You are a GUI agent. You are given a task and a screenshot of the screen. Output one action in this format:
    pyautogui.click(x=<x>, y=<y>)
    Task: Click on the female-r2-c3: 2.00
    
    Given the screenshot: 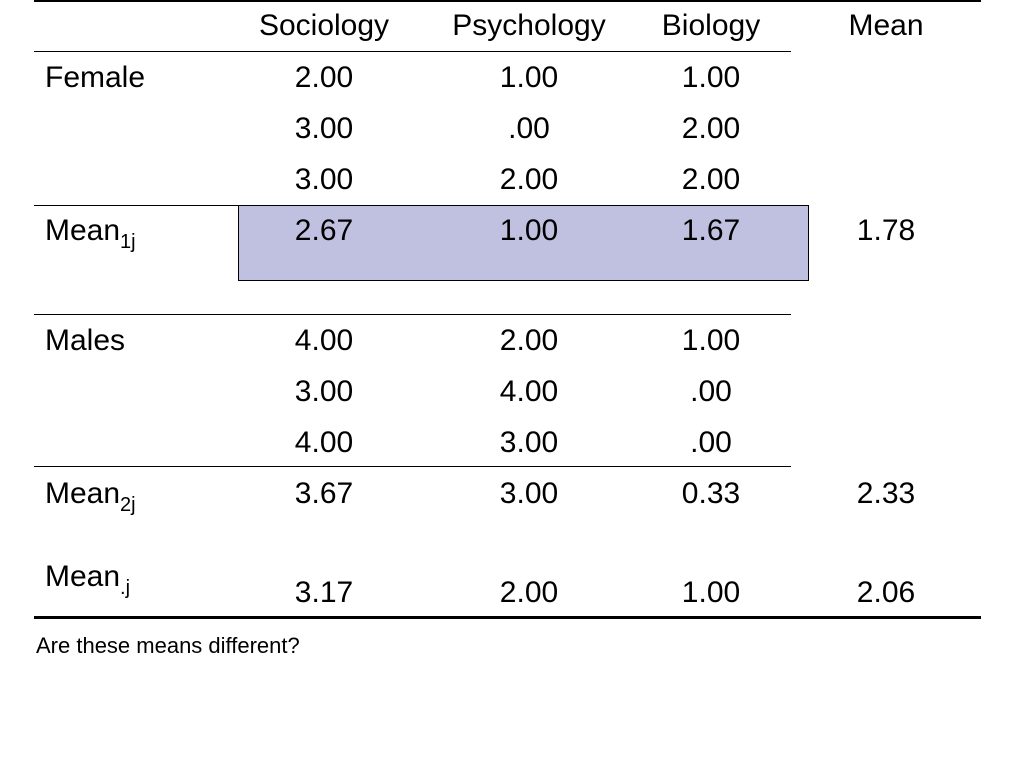 What is the action you would take?
    pyautogui.click(x=711, y=128)
    